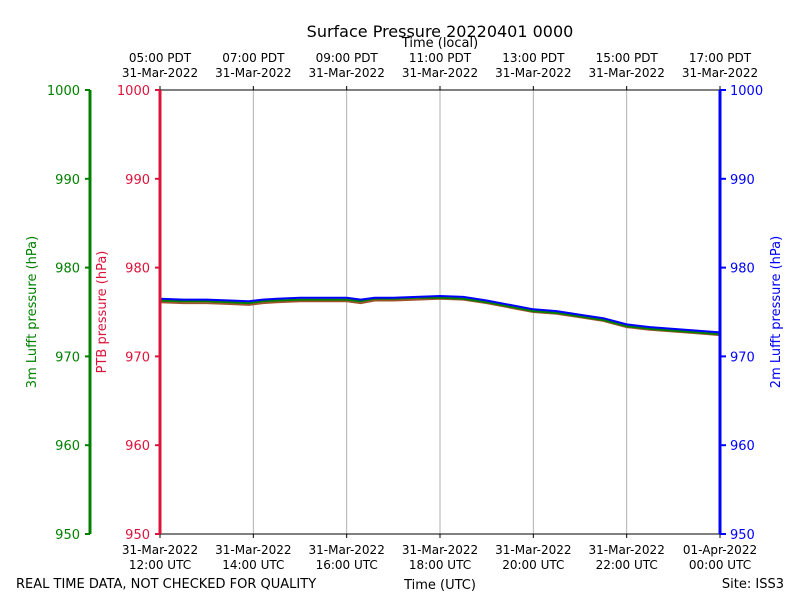  I want to click on left-inner-tick-label: 970, so click(137, 357).